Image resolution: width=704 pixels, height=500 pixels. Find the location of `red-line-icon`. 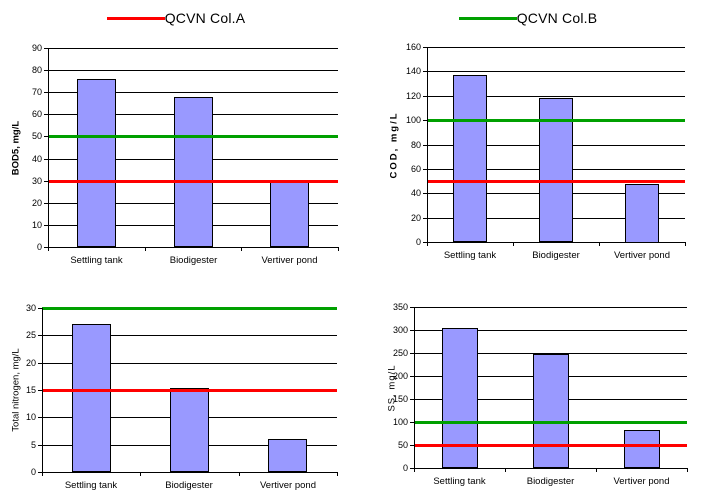

red-line-icon is located at coordinates (135, 18).